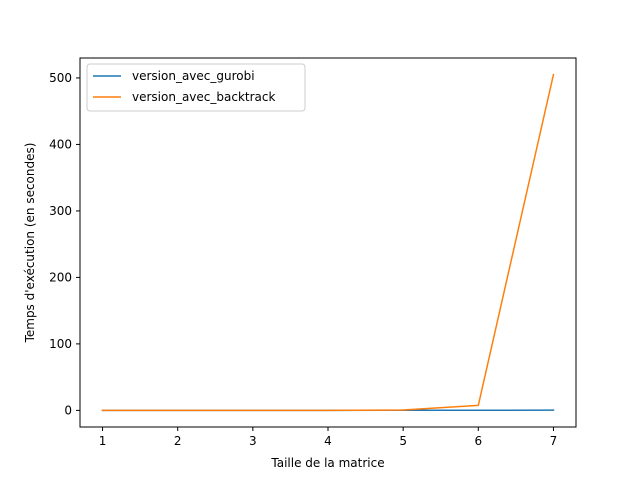 Image resolution: width=640 pixels, height=480 pixels. Describe the element at coordinates (193, 76) in the screenshot. I see `legend-label-1: version_avec_gurobi` at that location.